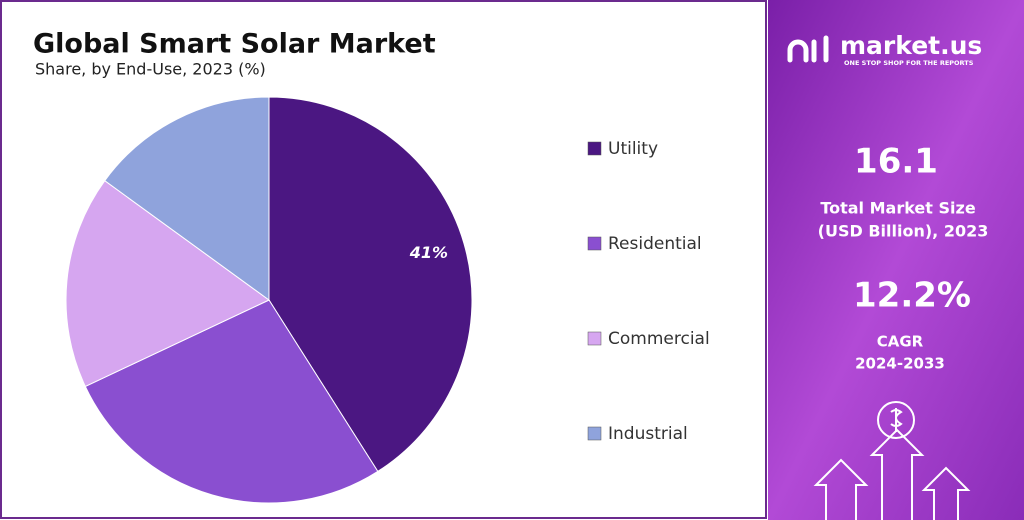  What do you see at coordinates (909, 63) in the screenshot?
I see `tagline: ONE STOP SHOP FOR THE REPORTS` at bounding box center [909, 63].